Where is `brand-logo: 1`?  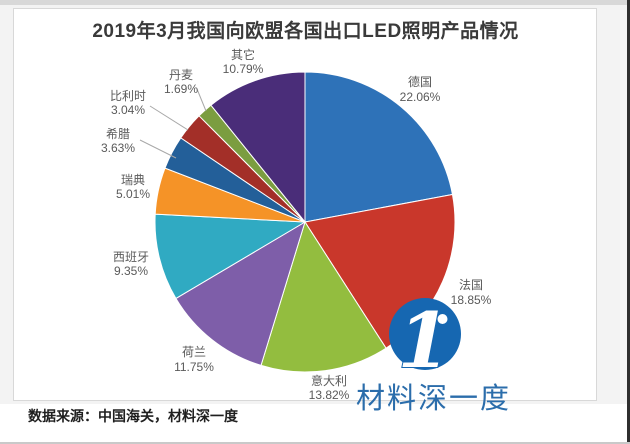
brand-logo: 1 is located at coordinates (425, 339).